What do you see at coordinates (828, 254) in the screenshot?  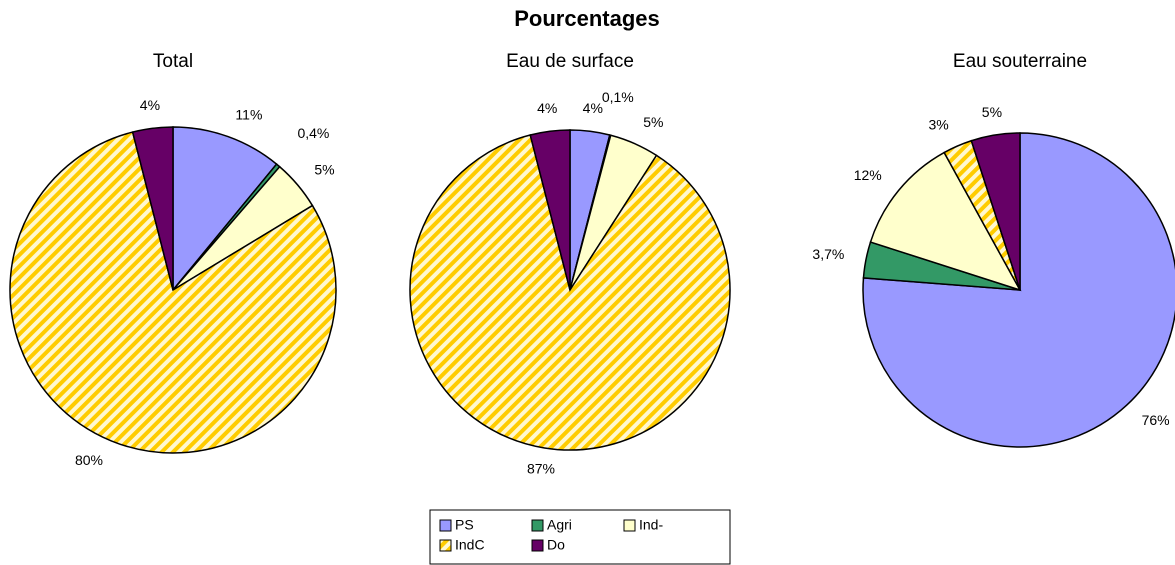 I see `slice-label: 3,7%` at bounding box center [828, 254].